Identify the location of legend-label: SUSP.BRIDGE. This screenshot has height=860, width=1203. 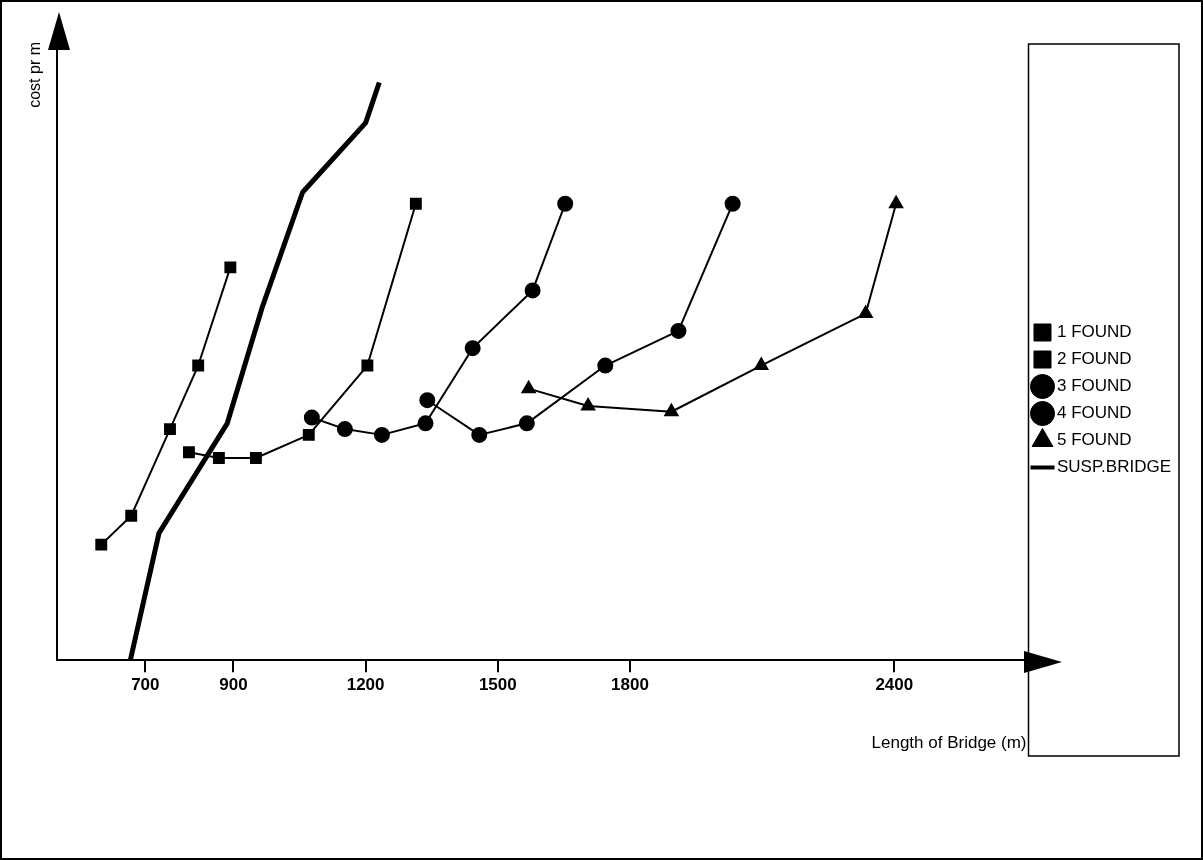
(1114, 467).